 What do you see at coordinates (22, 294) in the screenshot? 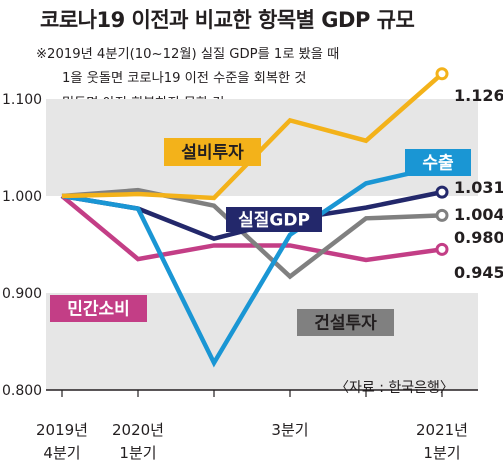
I see `y-tick-label: 0.900` at bounding box center [22, 294].